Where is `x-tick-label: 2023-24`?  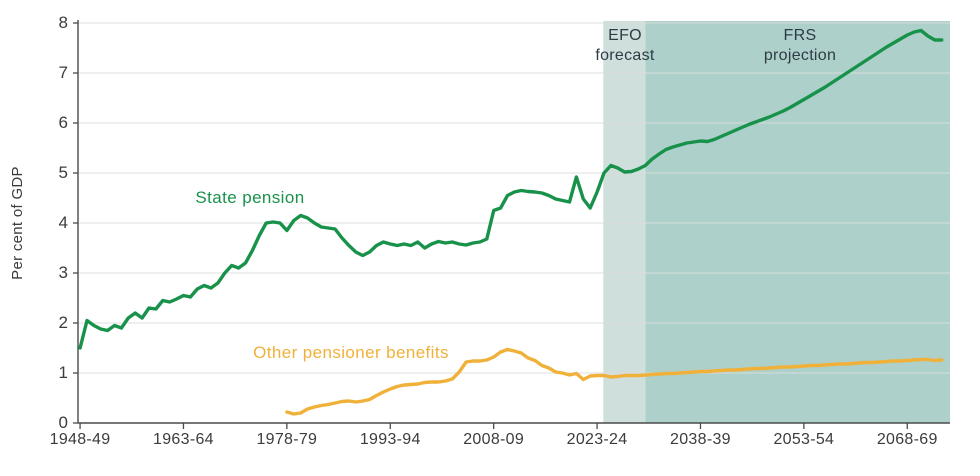
x-tick-label: 2023-24 is located at coordinates (597, 439).